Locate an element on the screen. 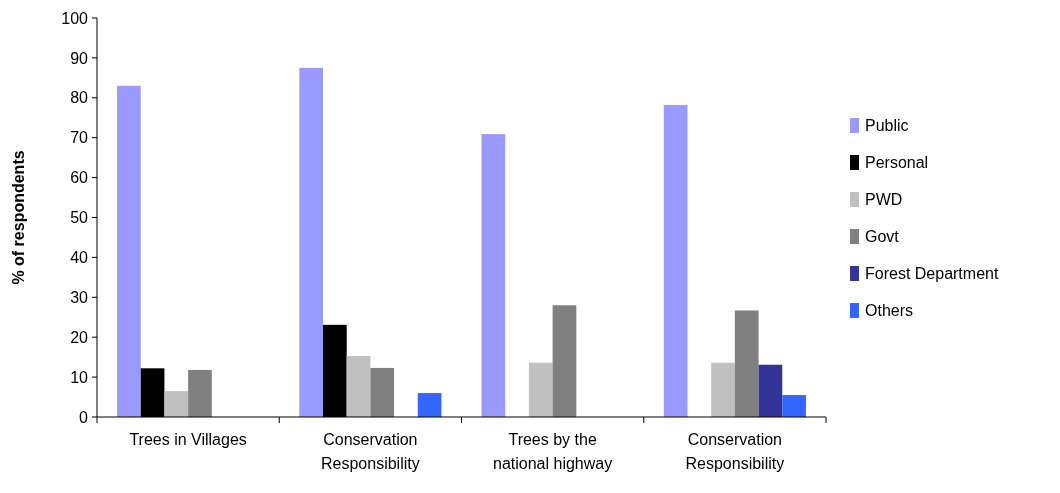 The image size is (1060, 493). legend-label: Others is located at coordinates (889, 310).